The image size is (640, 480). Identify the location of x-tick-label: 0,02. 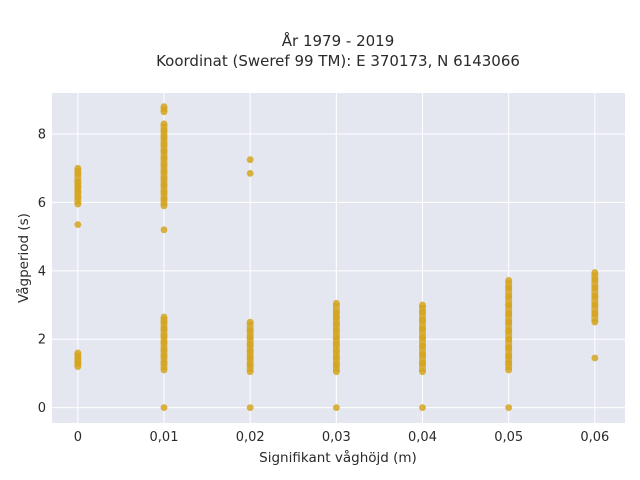
(250, 437).